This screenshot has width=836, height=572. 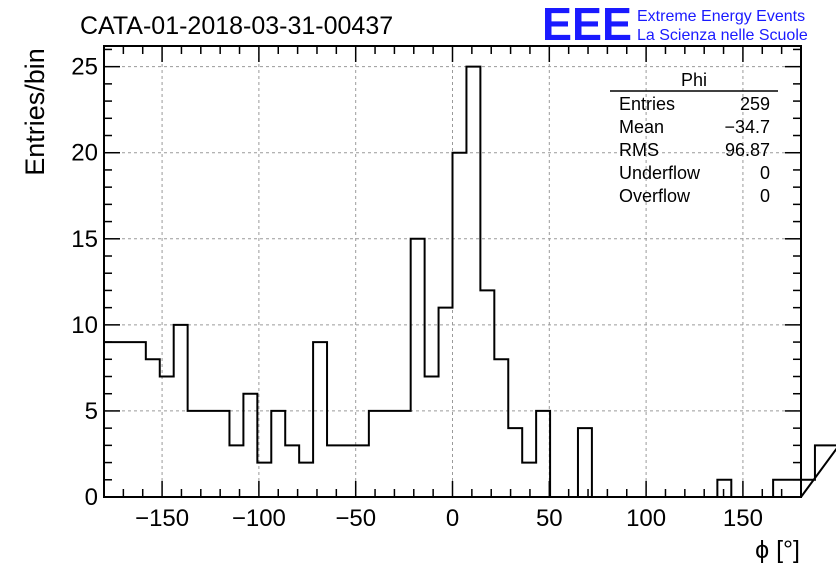 I want to click on y-axis-label: Entries/bin, so click(x=35, y=112).